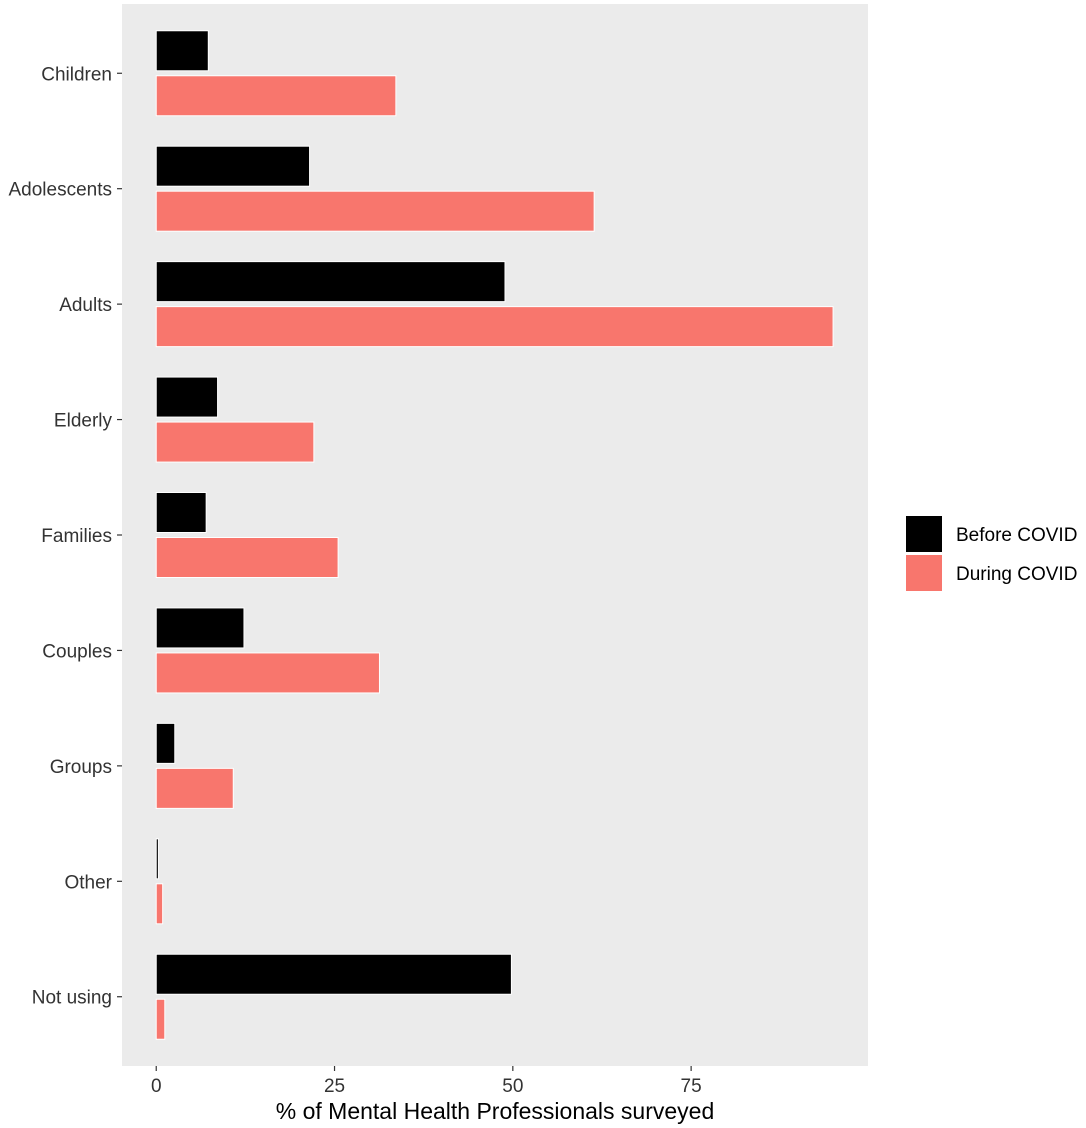 Image resolution: width=1086 pixels, height=1128 pixels. I want to click on legend-label-before: Before COVID, so click(1016, 535).